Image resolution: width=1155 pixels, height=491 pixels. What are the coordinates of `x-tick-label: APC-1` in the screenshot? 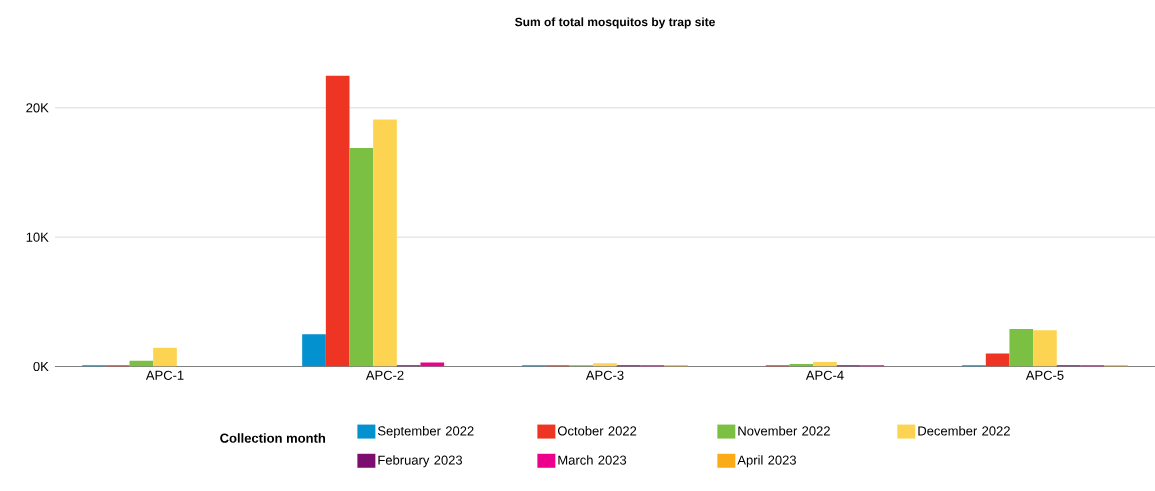 It's located at (164, 375).